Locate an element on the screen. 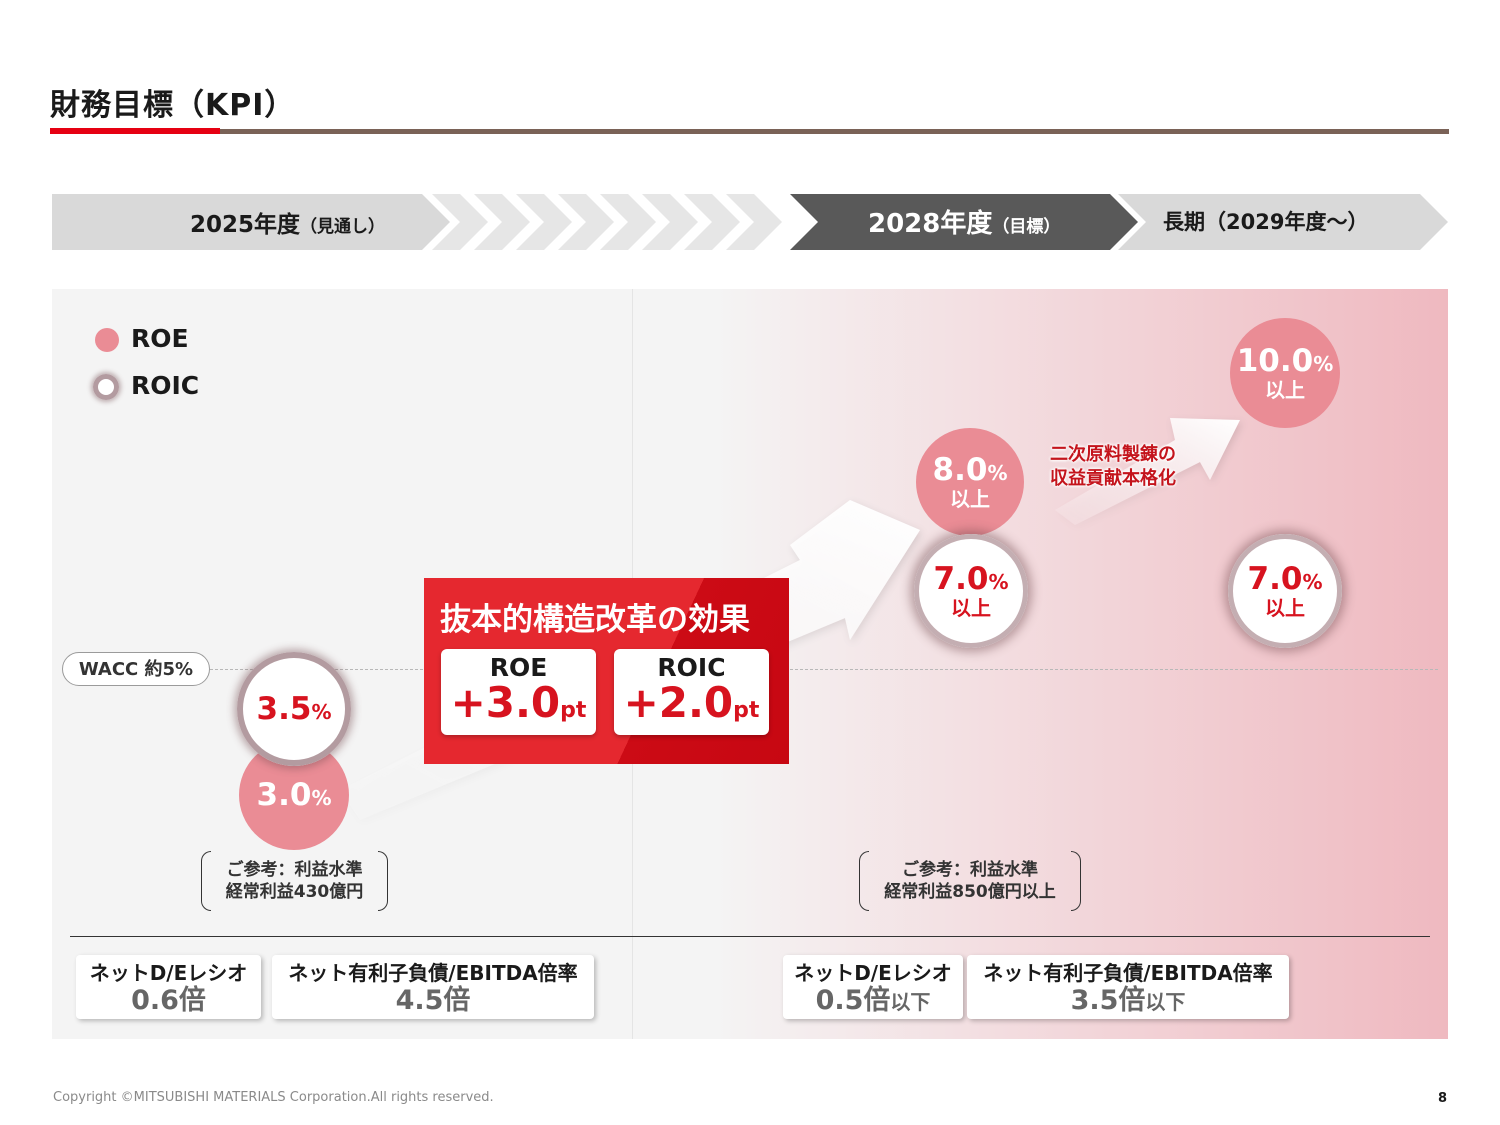 The height and width of the screenshot is (1125, 1500). wacc-line is located at coordinates (824, 669).